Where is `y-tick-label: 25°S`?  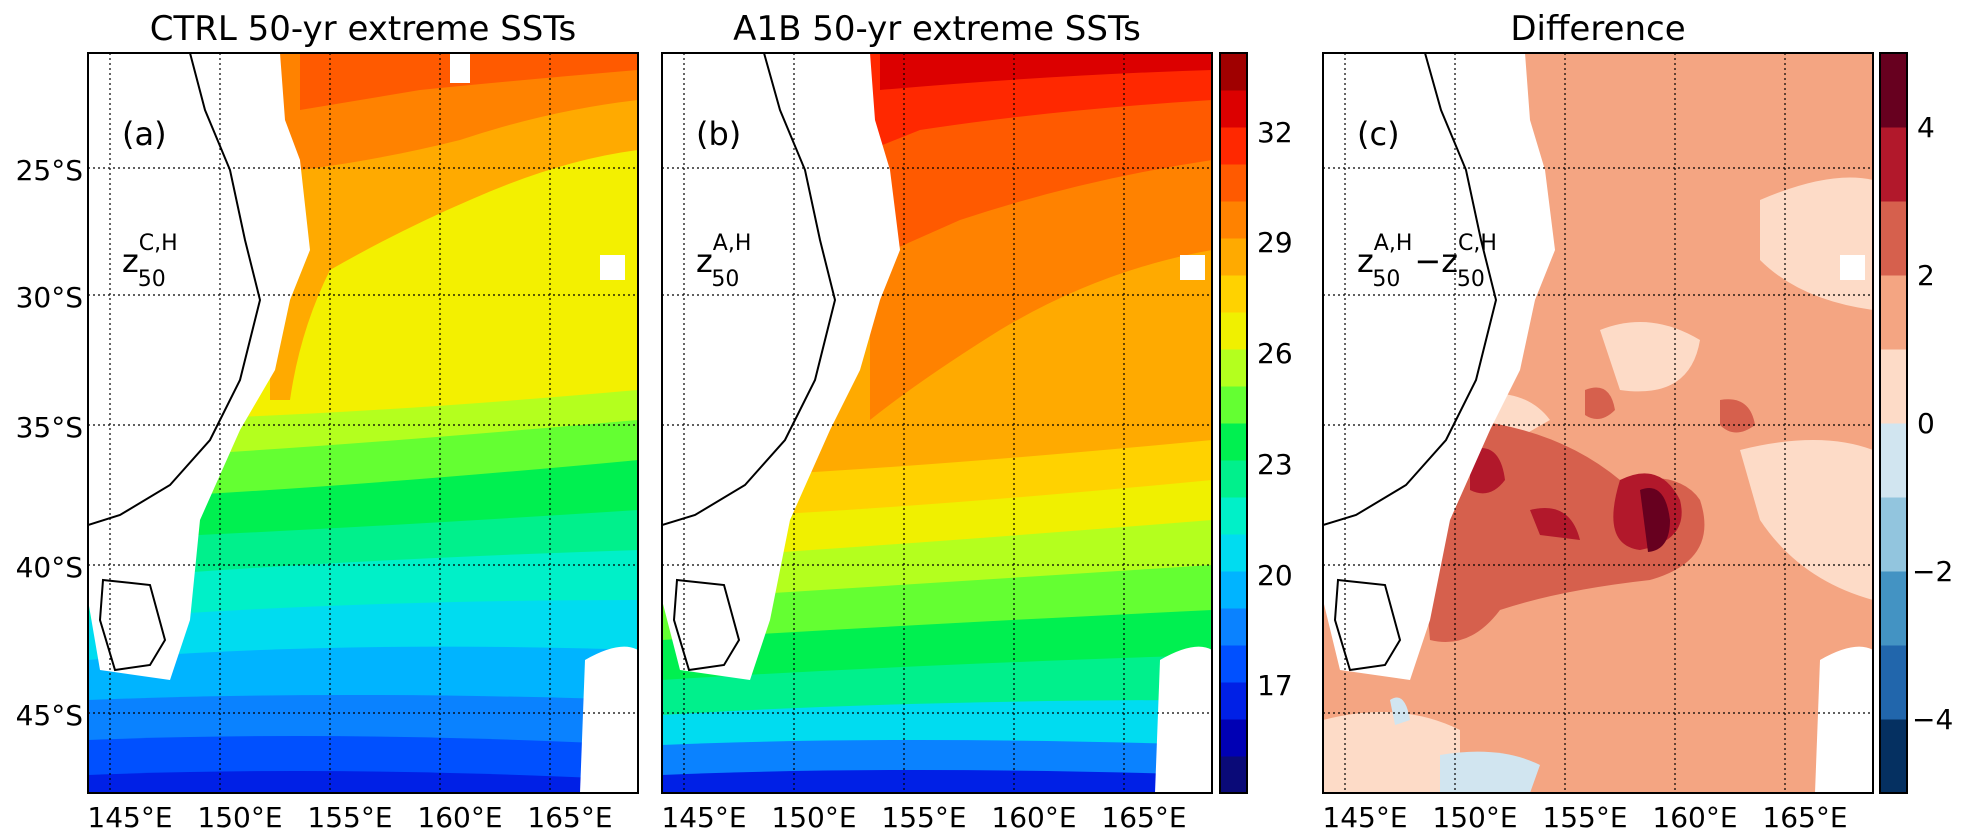
y-tick-label: 25°S is located at coordinates (49, 170).